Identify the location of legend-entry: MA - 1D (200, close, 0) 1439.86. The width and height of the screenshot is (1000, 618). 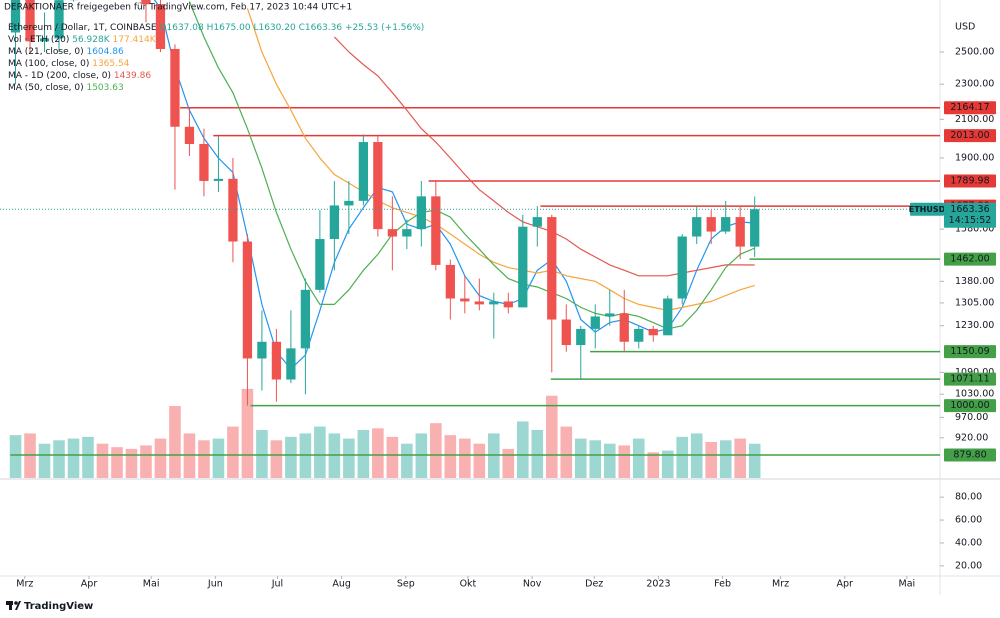
(79, 76).